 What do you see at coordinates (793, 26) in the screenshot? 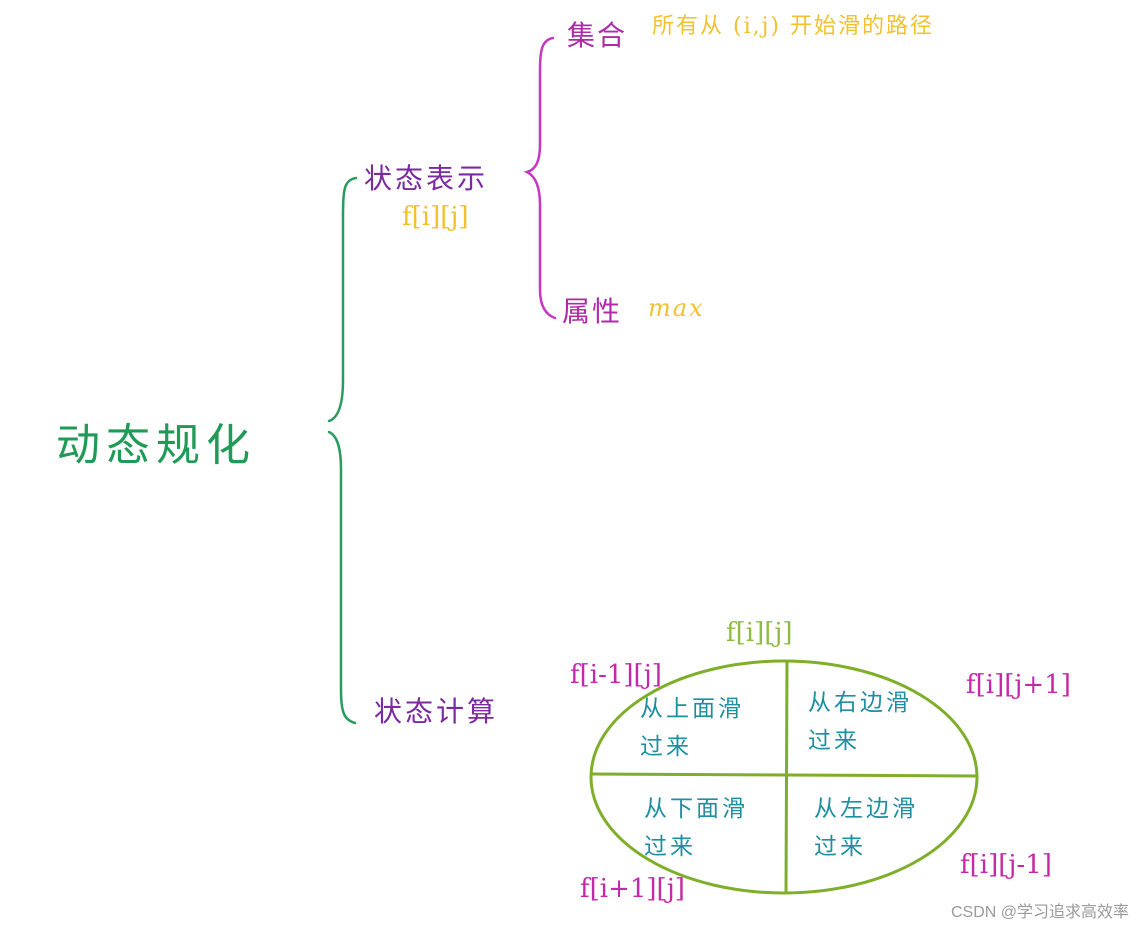
I see `set-description: 所有从 (i,j) 开始滑的路径` at bounding box center [793, 26].